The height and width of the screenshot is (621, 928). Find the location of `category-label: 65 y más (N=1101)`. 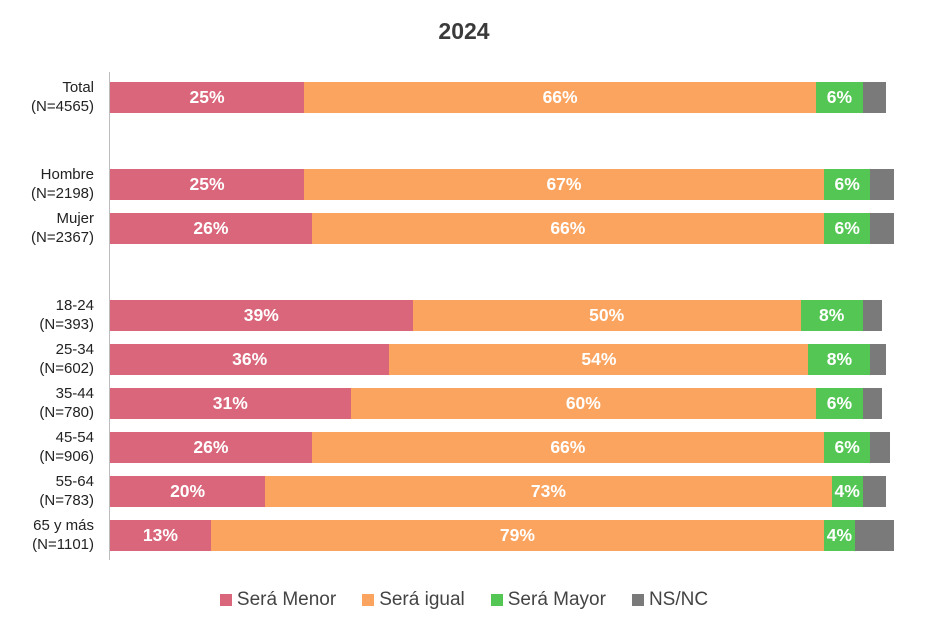

category-label: 65 y más (N=1101) is located at coordinates (47, 535).